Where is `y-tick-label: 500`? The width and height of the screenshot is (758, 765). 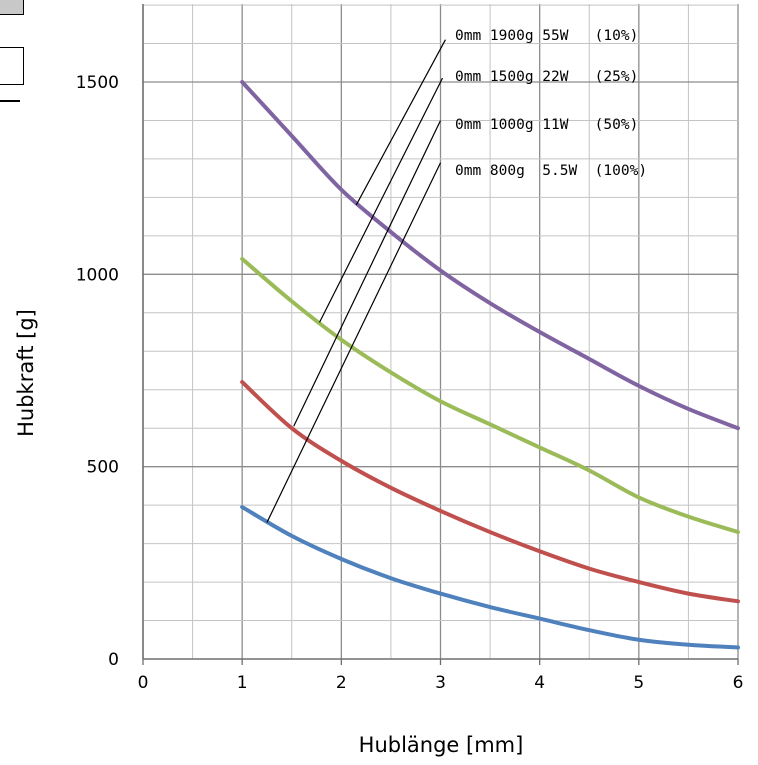
y-tick-label: 500 is located at coordinates (103, 468).